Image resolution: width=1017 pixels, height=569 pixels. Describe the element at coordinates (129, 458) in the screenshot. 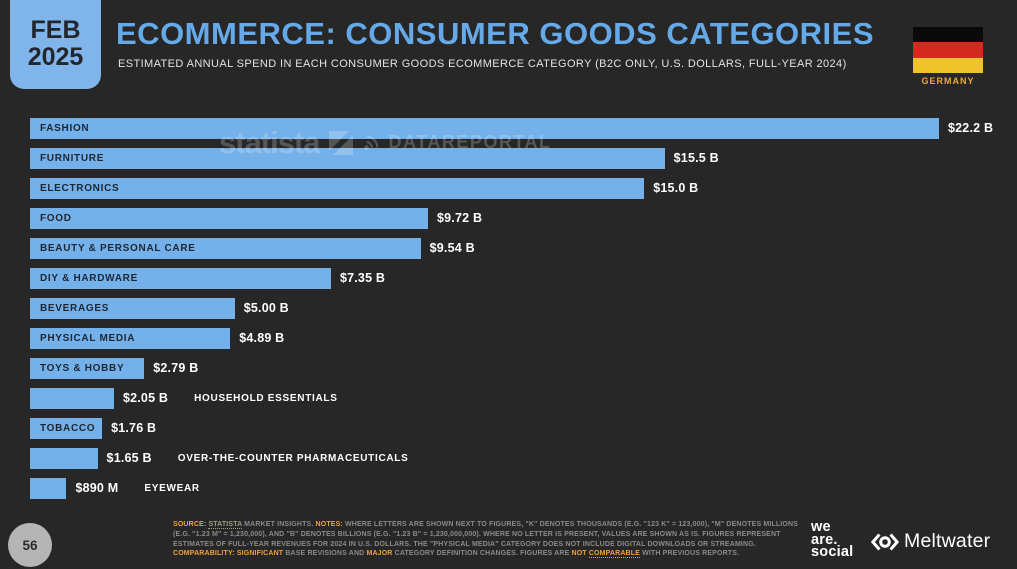

I see `value-label: $1.65 B` at that location.